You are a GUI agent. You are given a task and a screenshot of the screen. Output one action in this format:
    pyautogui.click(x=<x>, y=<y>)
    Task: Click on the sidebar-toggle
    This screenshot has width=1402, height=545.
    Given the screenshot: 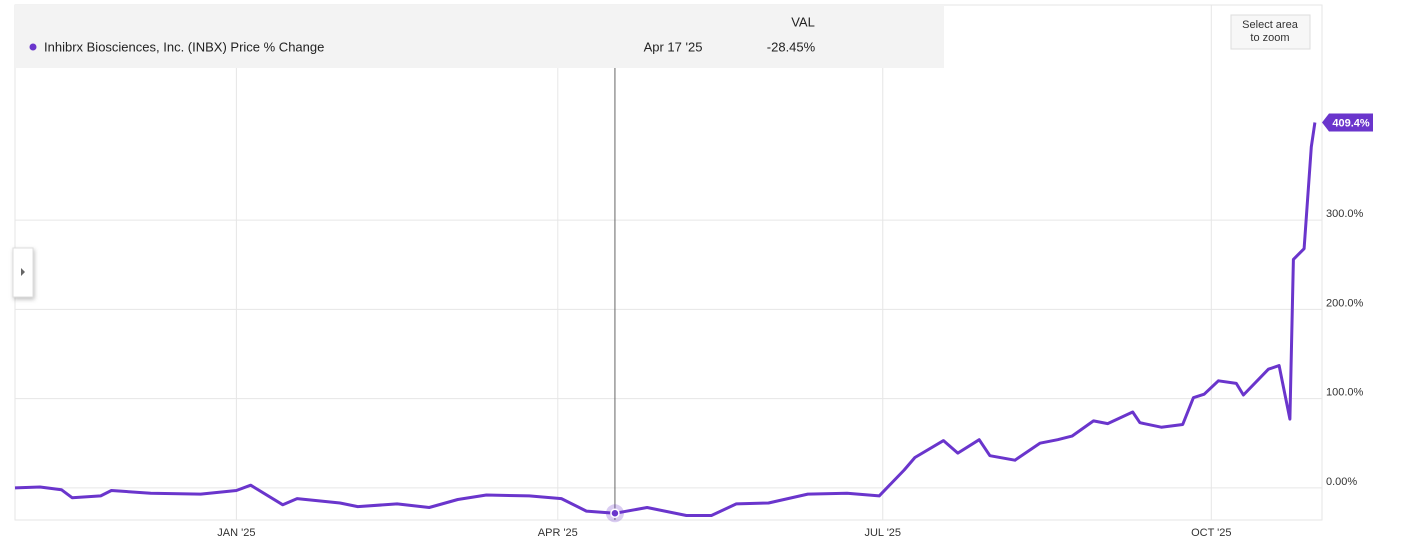 What is the action you would take?
    pyautogui.click(x=23, y=272)
    